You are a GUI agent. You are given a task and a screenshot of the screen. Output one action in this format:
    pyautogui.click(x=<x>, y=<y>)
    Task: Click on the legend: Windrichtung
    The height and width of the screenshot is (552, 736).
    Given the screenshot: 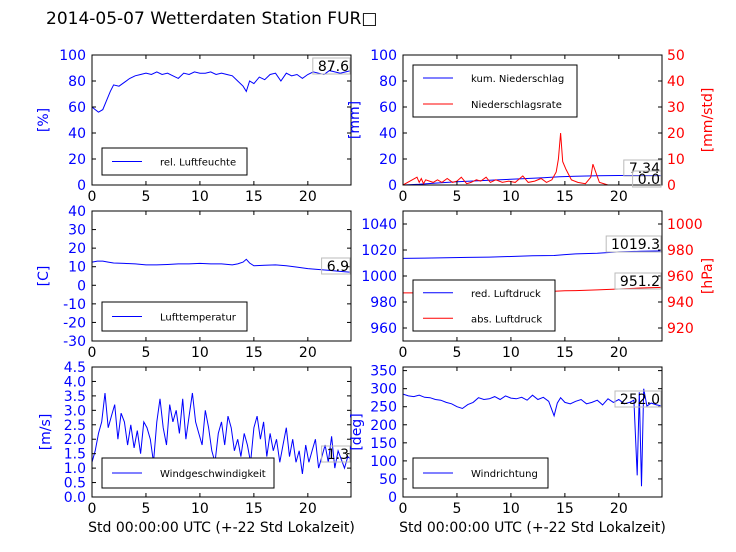 What is the action you would take?
    pyautogui.click(x=480, y=473)
    